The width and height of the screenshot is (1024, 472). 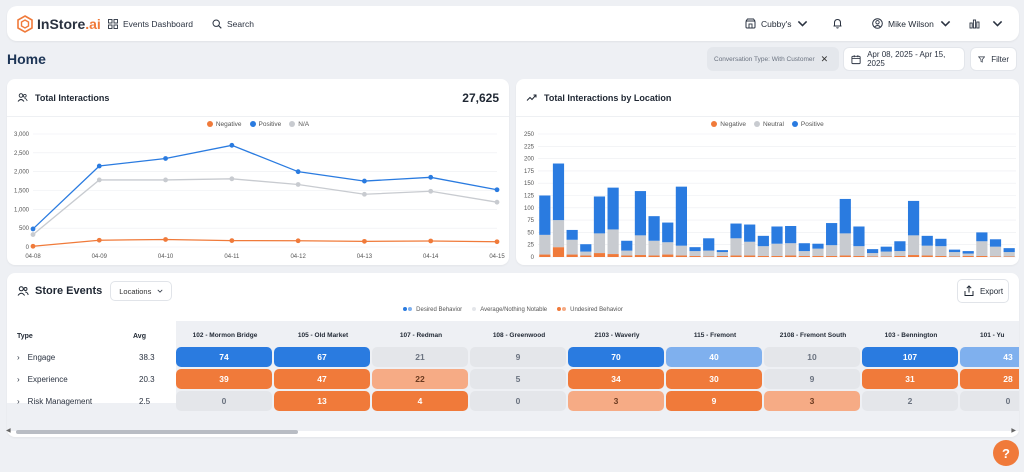 I want to click on locations-dropdown: Locations, so click(x=141, y=291).